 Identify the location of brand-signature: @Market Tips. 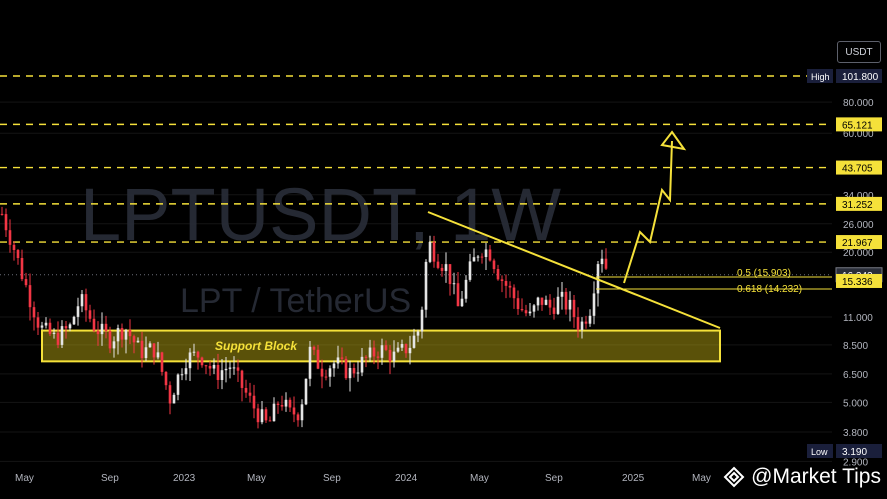
(802, 477).